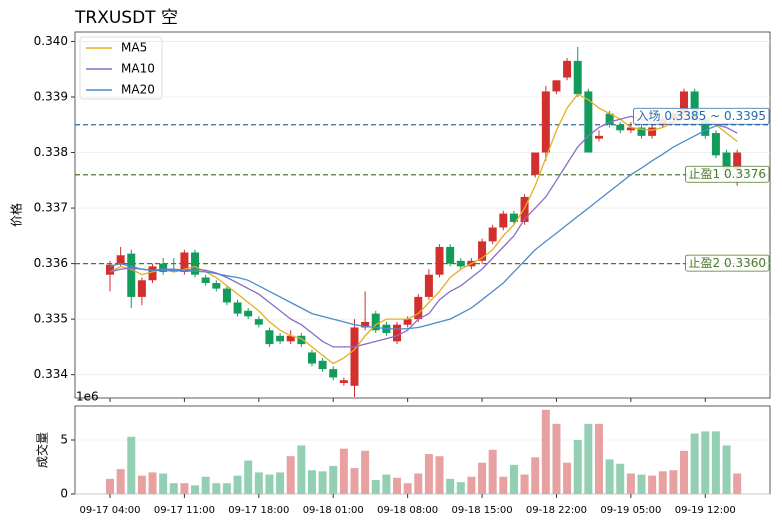 This screenshot has height=526, width=782. I want to click on legend-label: MA20, so click(138, 90).